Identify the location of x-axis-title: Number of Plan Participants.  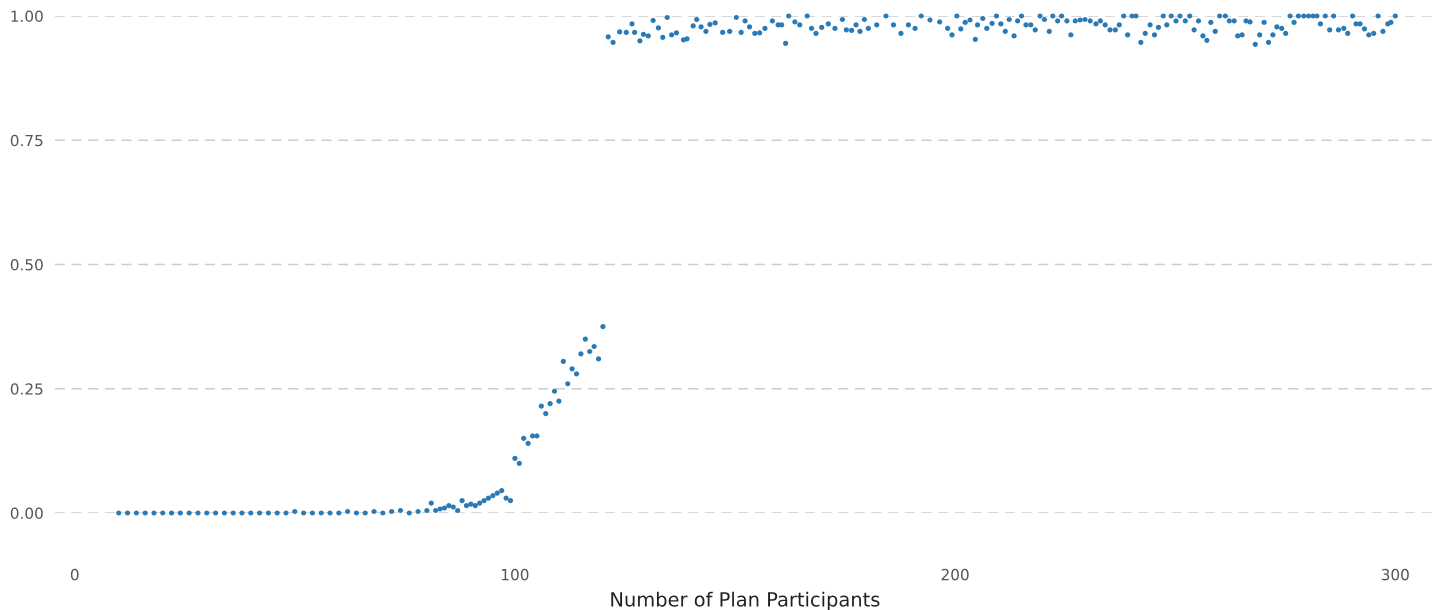
(745, 600).